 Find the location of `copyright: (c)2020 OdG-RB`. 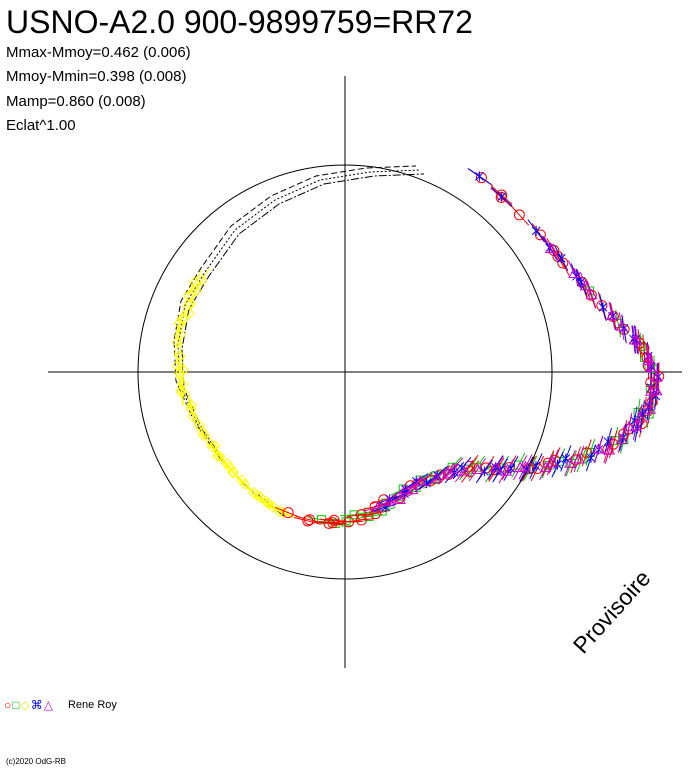

copyright: (c)2020 OdG-RB is located at coordinates (36, 761).